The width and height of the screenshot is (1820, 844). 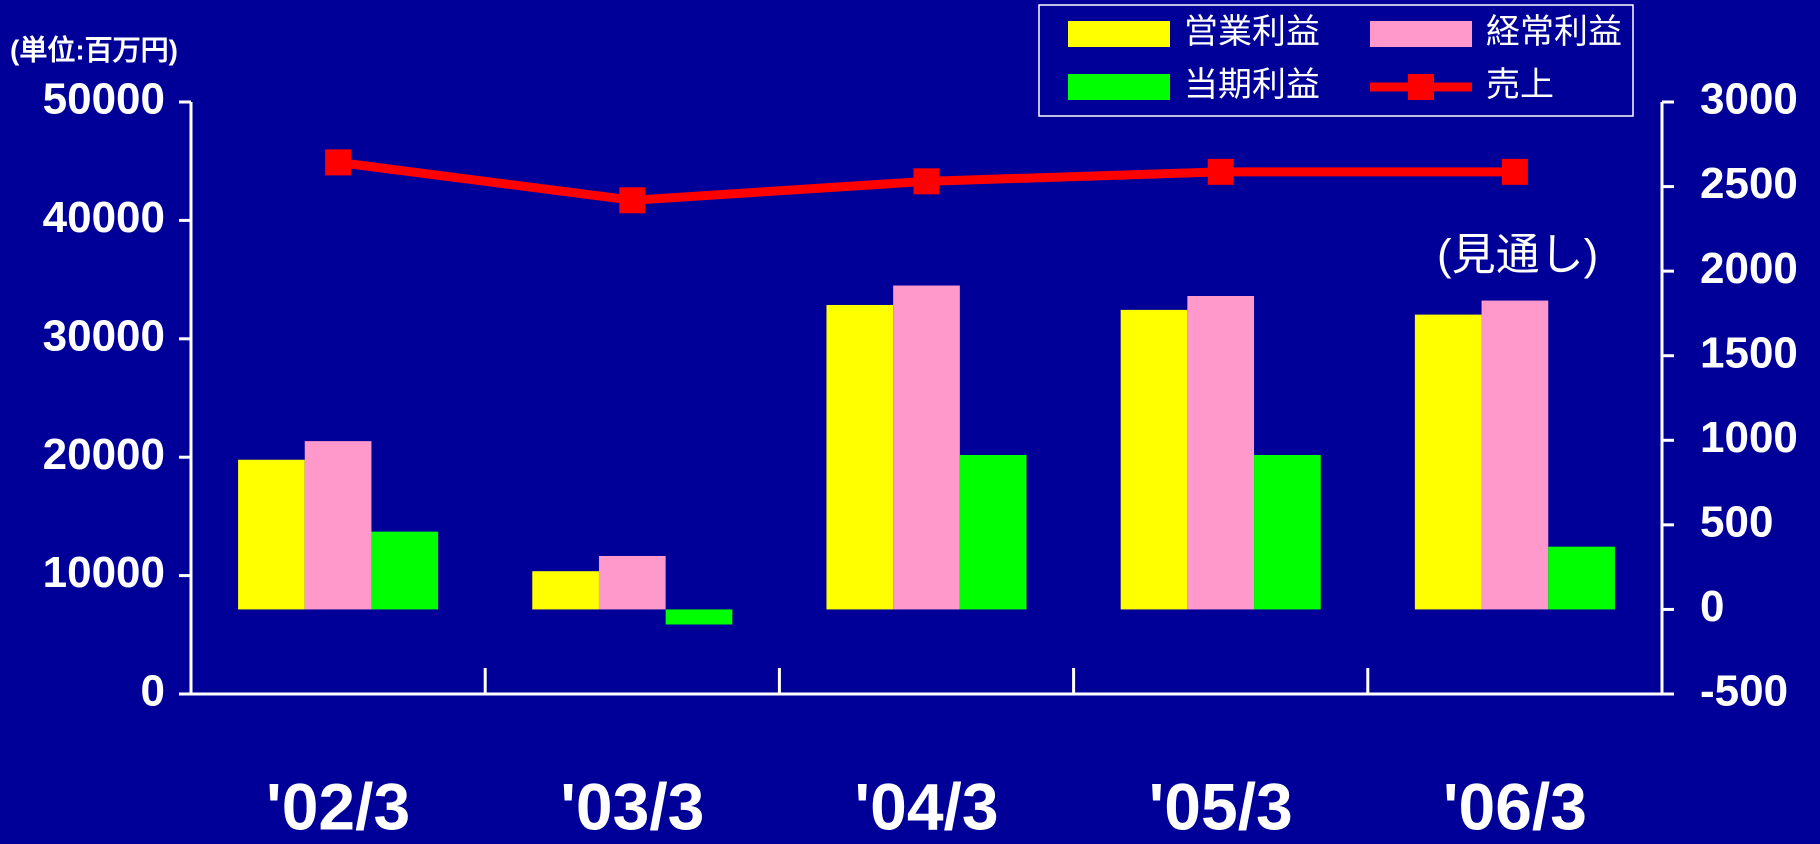 I want to click on legend-label: 当期利益, so click(x=1252, y=85).